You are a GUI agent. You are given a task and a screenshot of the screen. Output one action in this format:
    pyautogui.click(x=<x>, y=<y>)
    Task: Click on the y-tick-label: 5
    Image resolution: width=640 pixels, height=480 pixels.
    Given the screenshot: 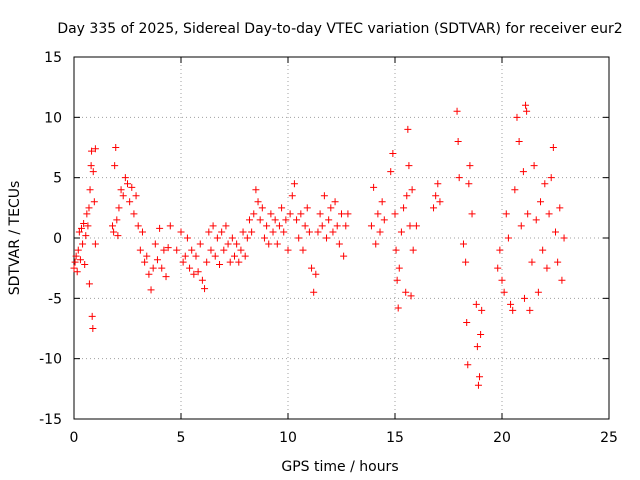 What is the action you would take?
    pyautogui.click(x=57, y=179)
    